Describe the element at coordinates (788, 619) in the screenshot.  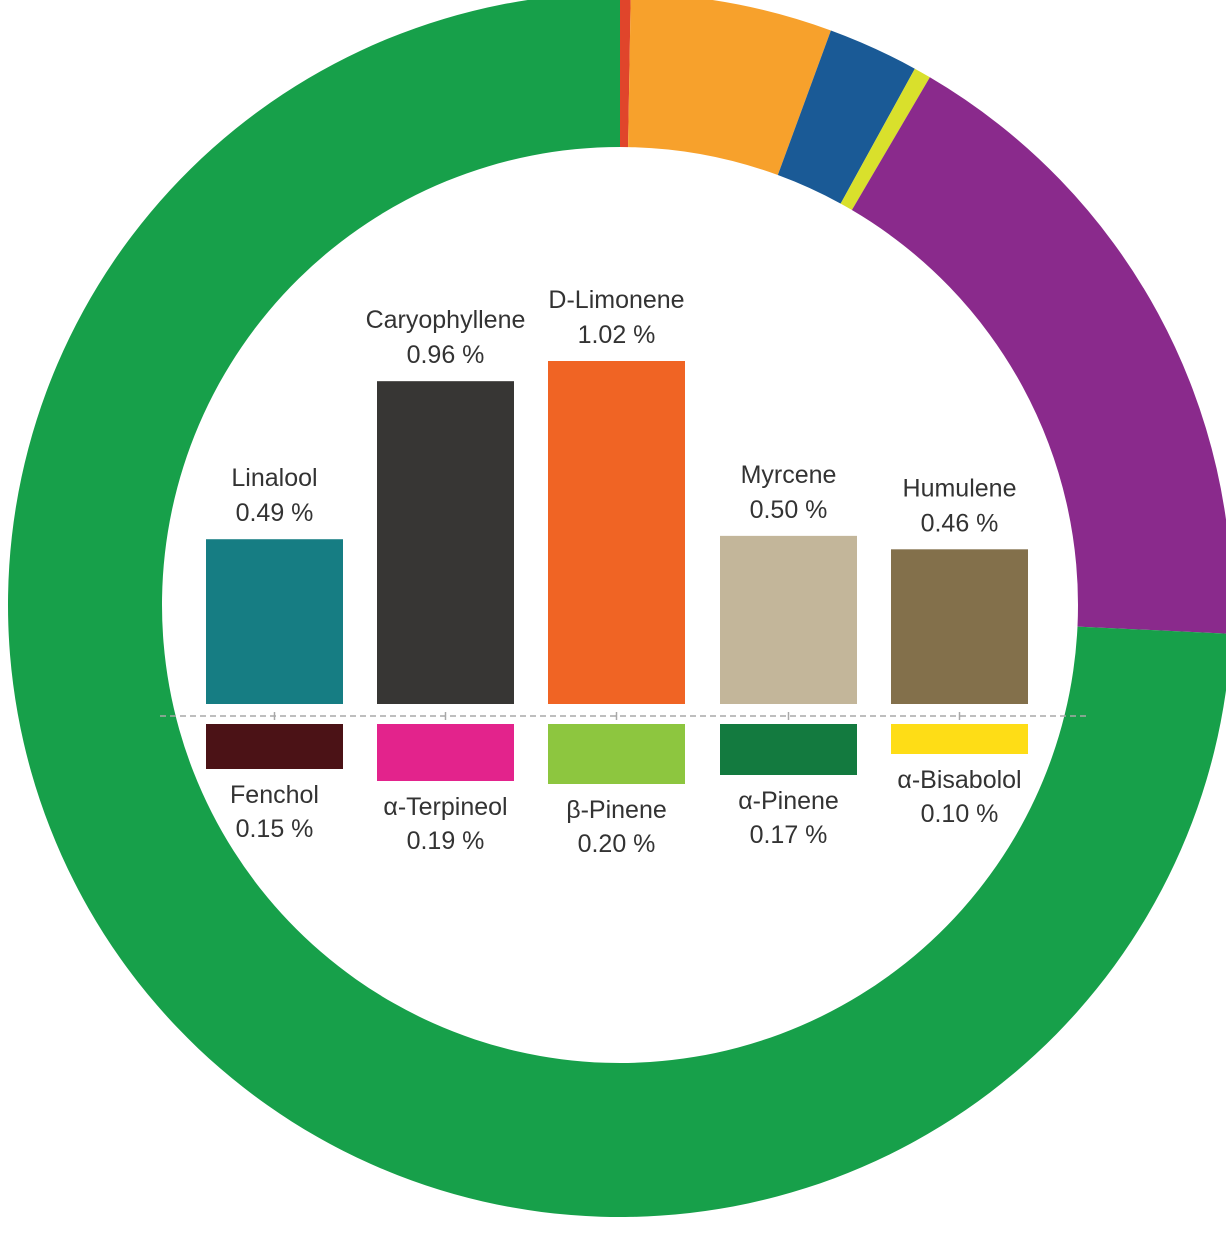
I see `bar-myrcene` at that location.